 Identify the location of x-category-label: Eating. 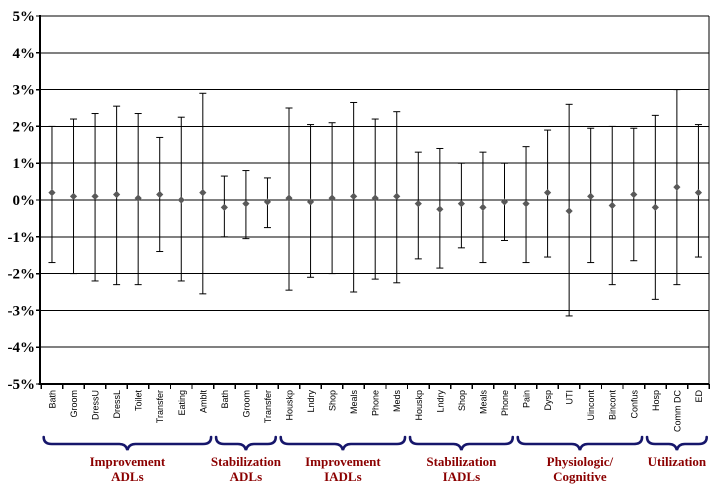
(182, 403).